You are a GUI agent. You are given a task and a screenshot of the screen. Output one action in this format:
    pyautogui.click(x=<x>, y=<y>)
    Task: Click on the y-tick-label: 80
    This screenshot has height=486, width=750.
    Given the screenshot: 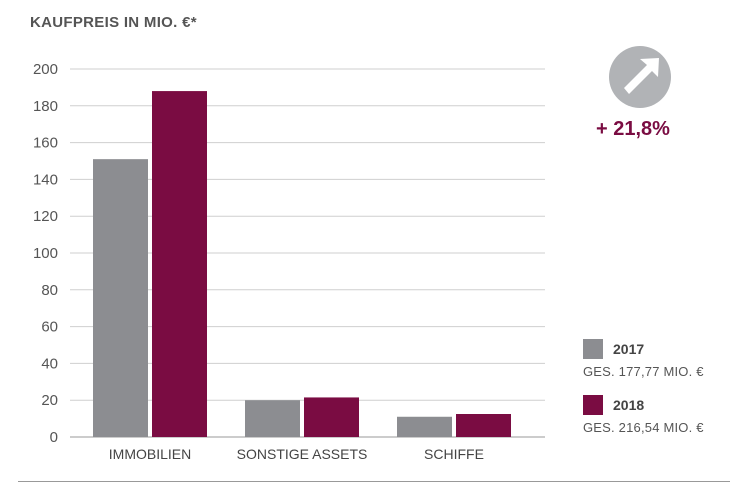 What is the action you would take?
    pyautogui.click(x=49, y=290)
    